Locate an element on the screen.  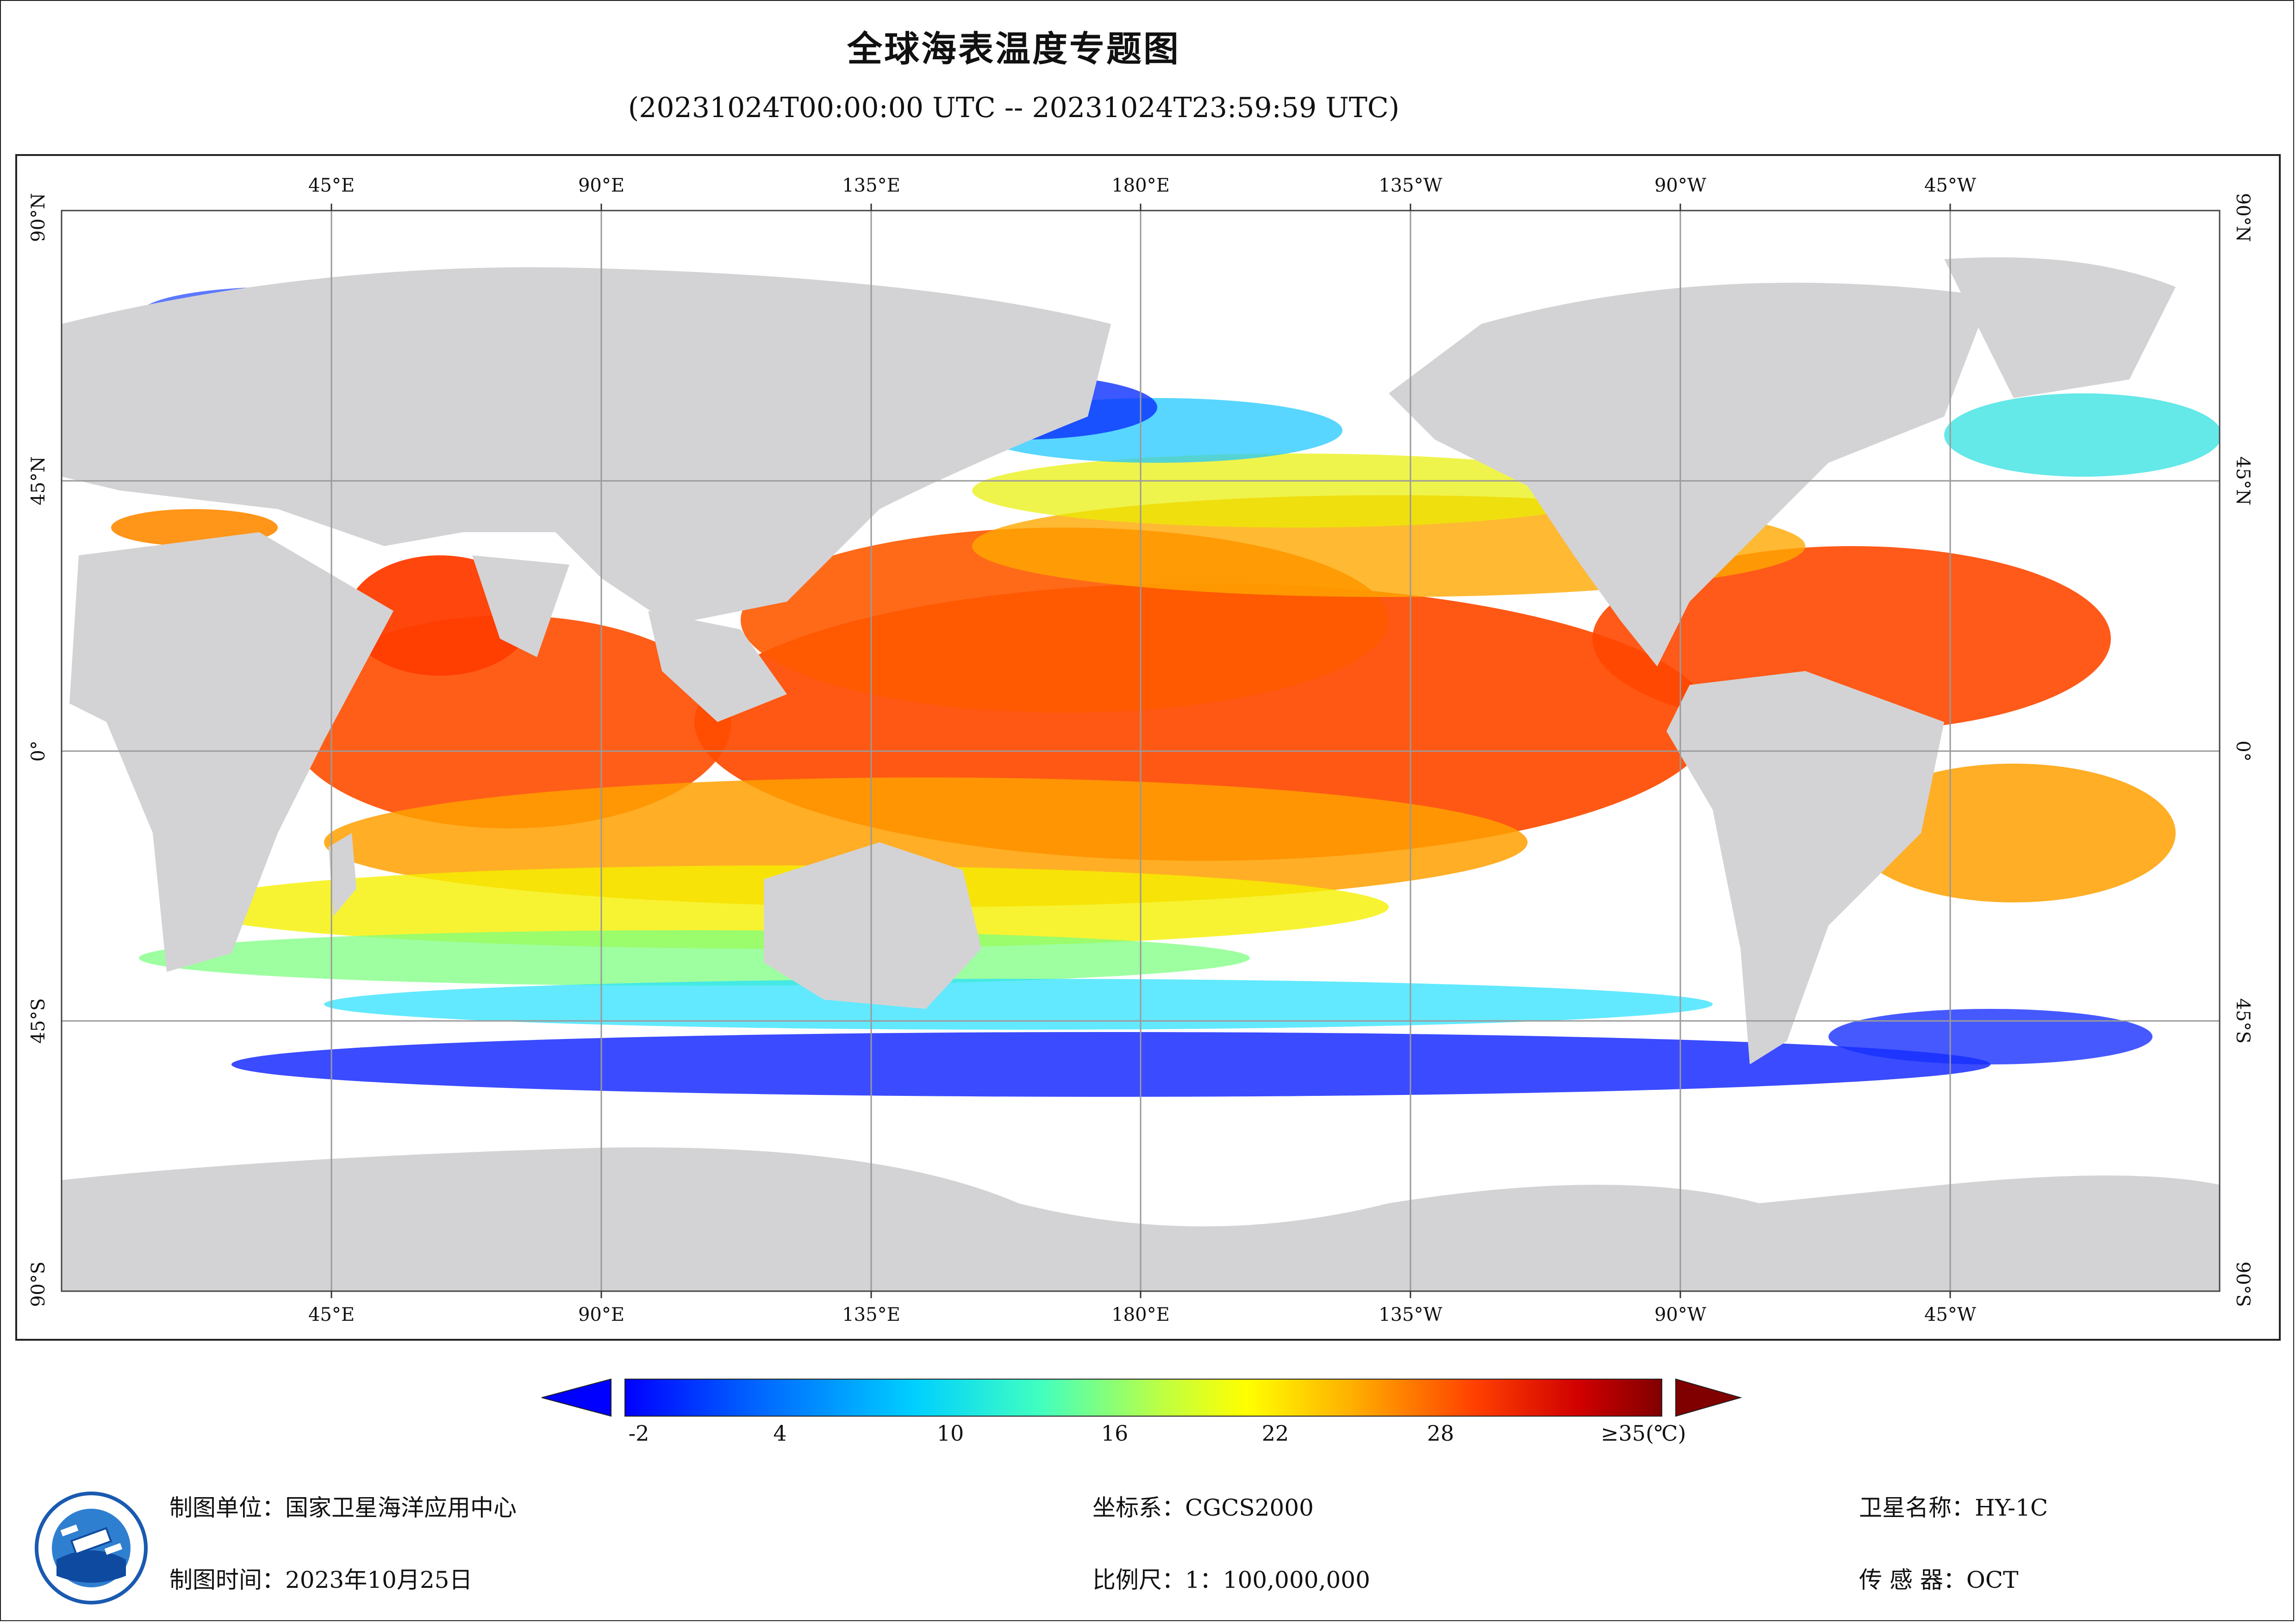
land-madagascar is located at coordinates (342, 874).